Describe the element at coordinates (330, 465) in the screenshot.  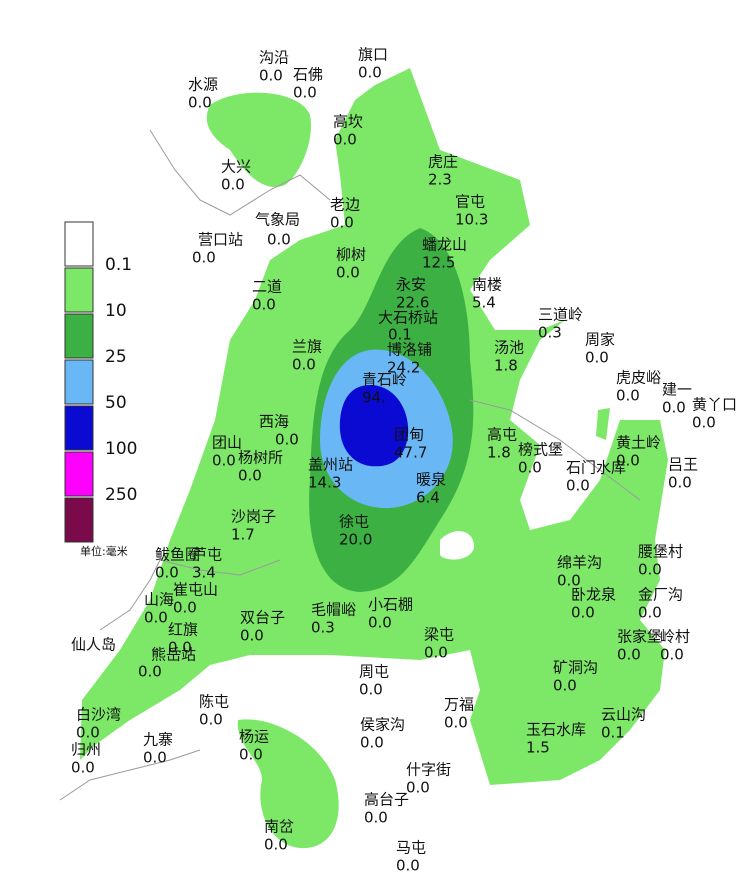
I see `station-name: 盖州站` at that location.